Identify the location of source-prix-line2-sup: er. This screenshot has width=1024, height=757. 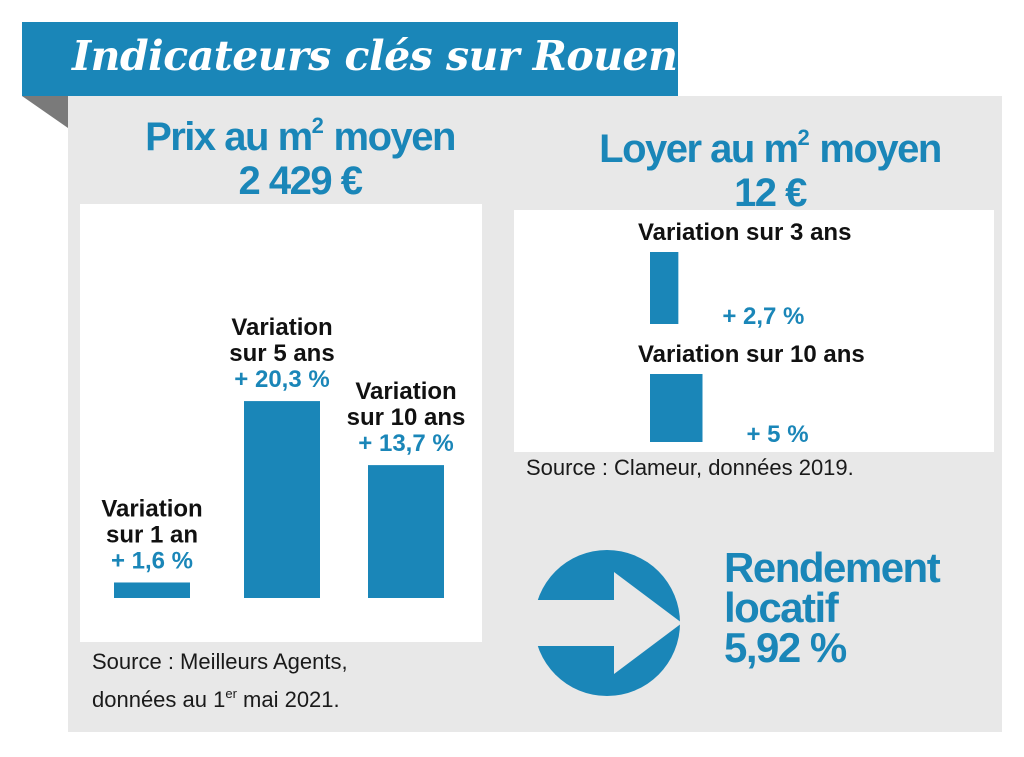
(231, 693).